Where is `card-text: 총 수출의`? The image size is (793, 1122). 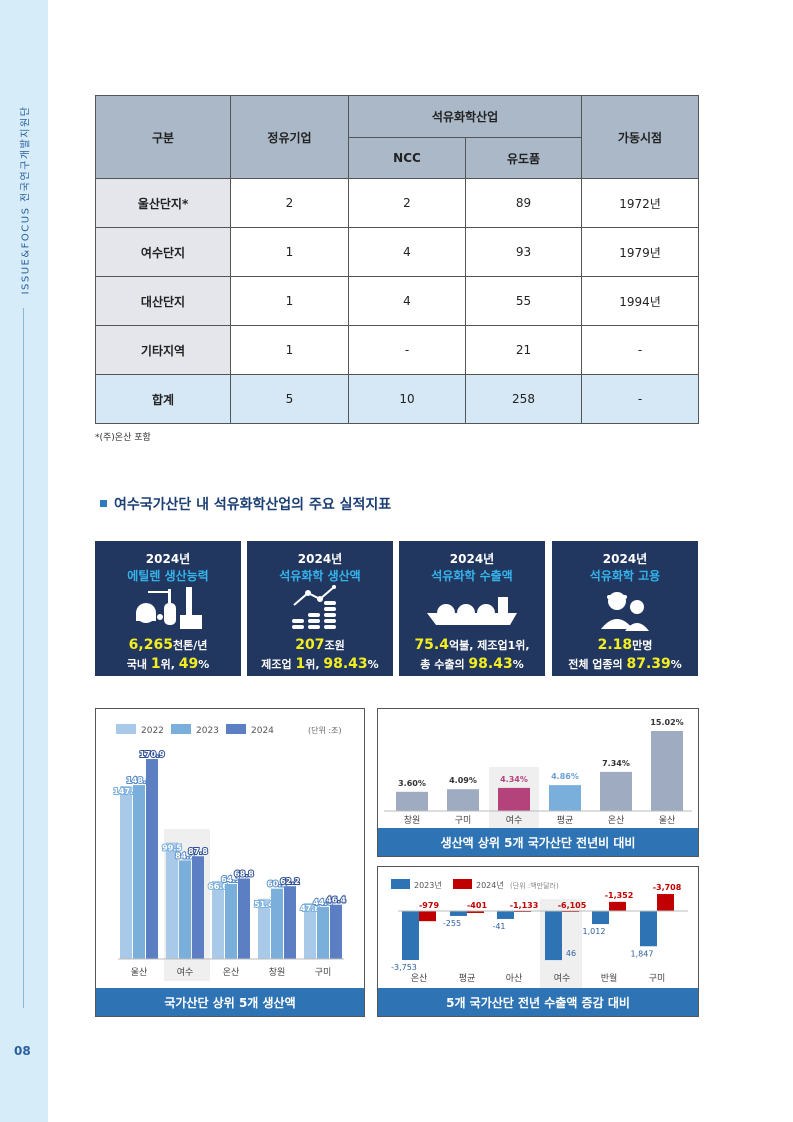 card-text: 총 수출의 is located at coordinates (444, 664).